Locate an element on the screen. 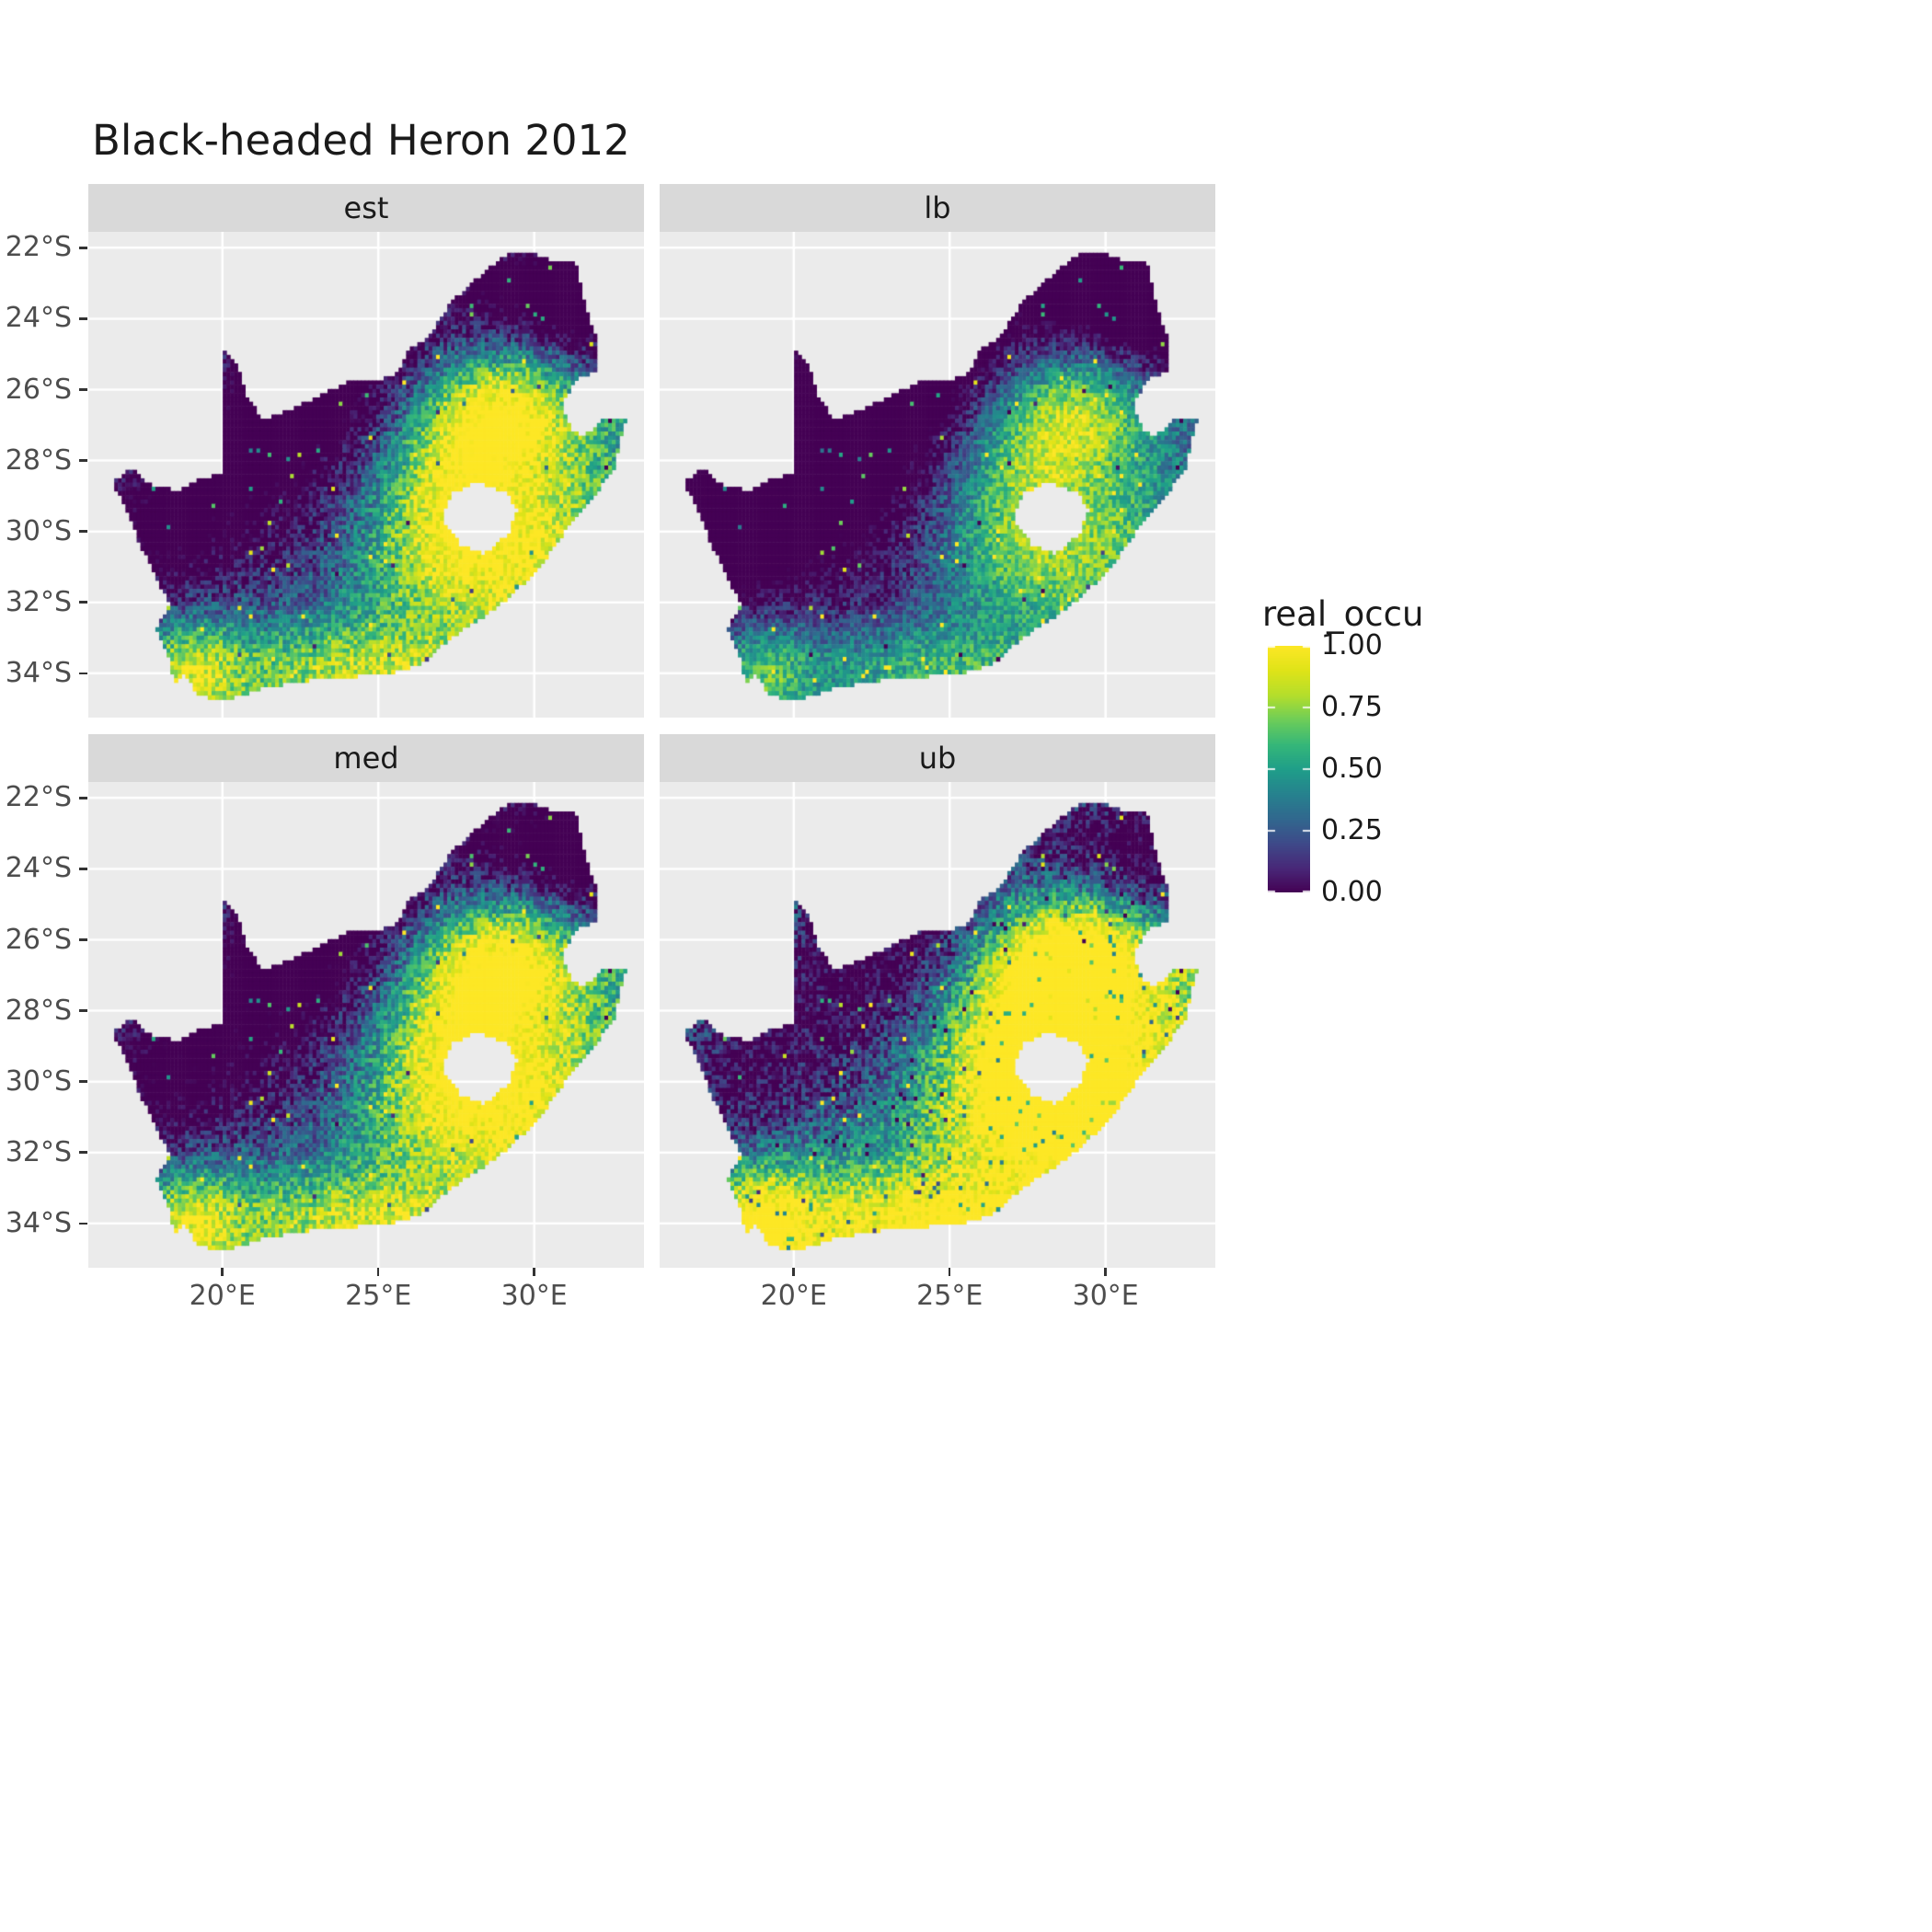 This screenshot has width=1932, height=1932. legend-tick-label: 0.50 is located at coordinates (1352, 769).